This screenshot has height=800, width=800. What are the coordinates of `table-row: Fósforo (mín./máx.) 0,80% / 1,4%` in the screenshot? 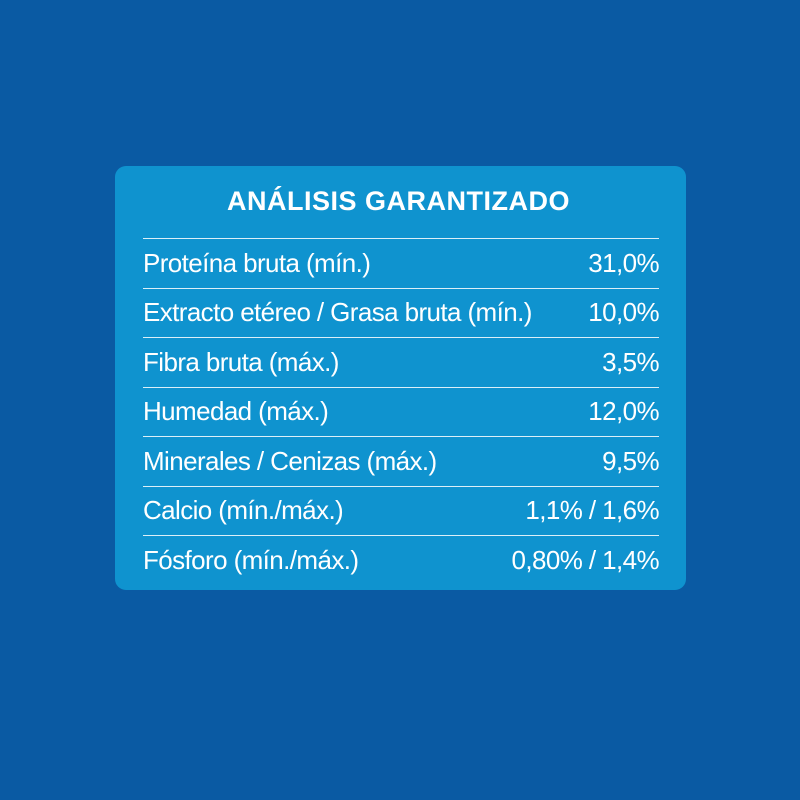 It's located at (401, 560).